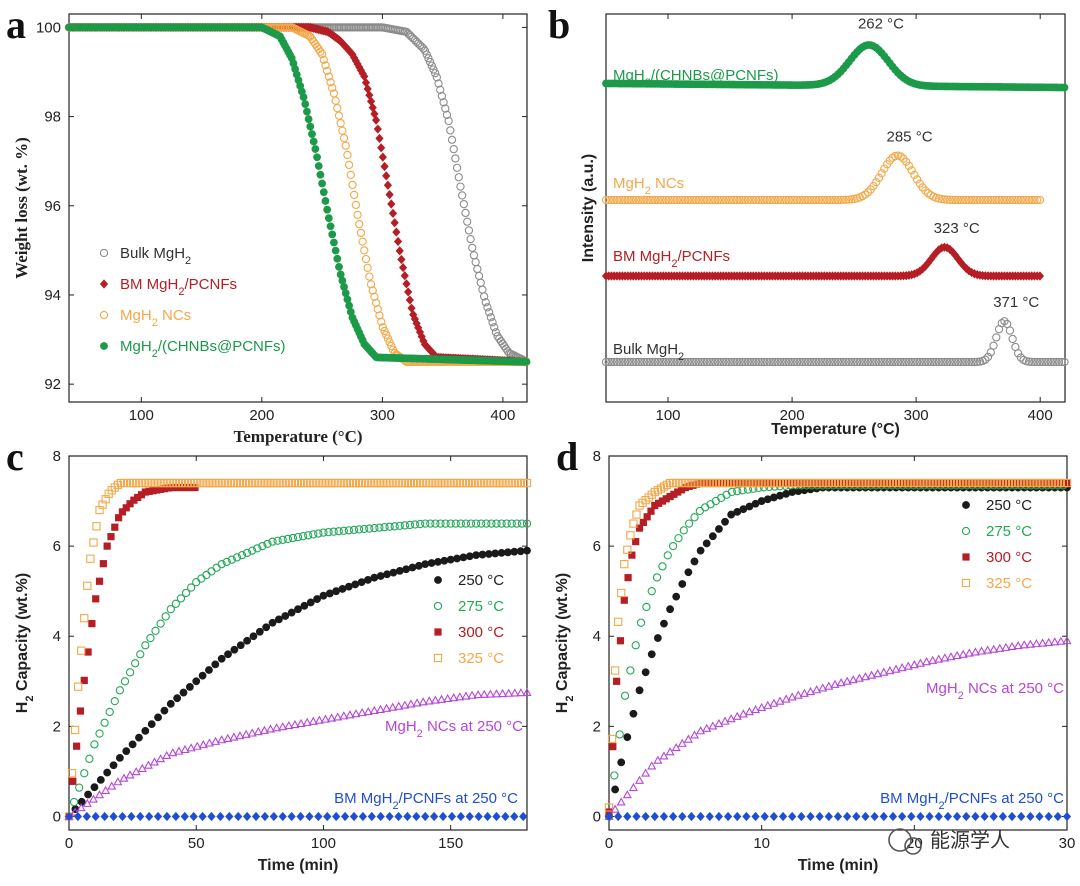 Image resolution: width=1080 pixels, height=886 pixels. What do you see at coordinates (1016, 302) in the screenshot?
I see `peak-label: 371 °C` at bounding box center [1016, 302].